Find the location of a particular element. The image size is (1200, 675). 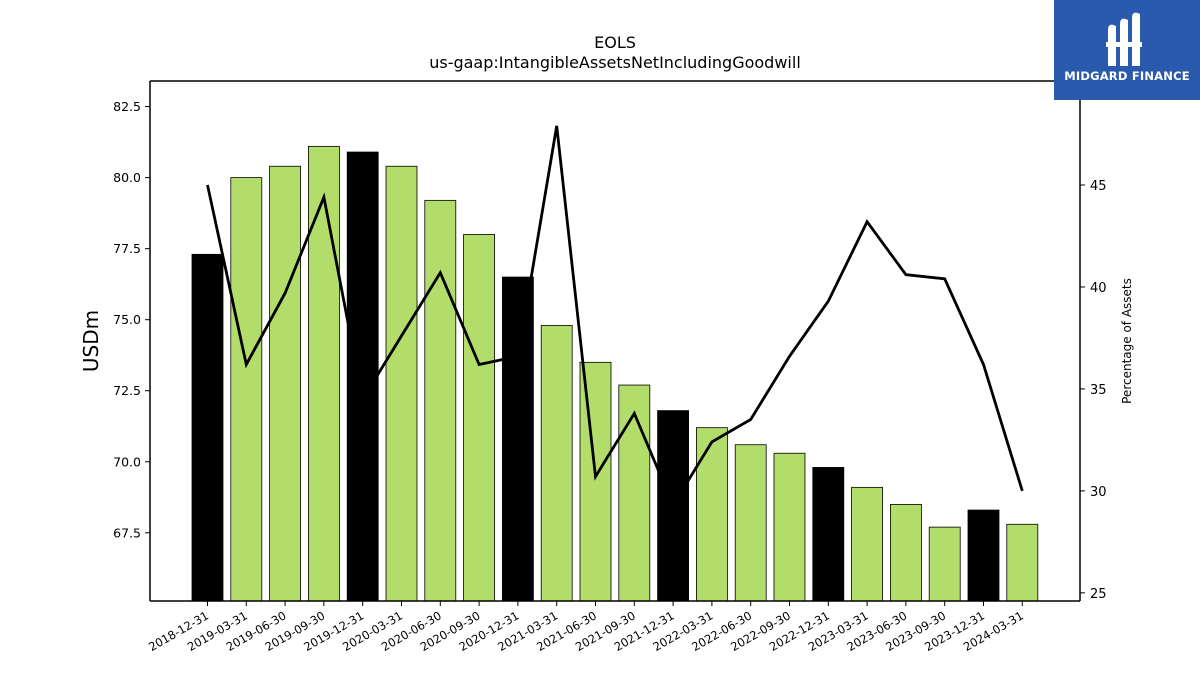

y-tick-label: 82.5 is located at coordinates (127, 106).